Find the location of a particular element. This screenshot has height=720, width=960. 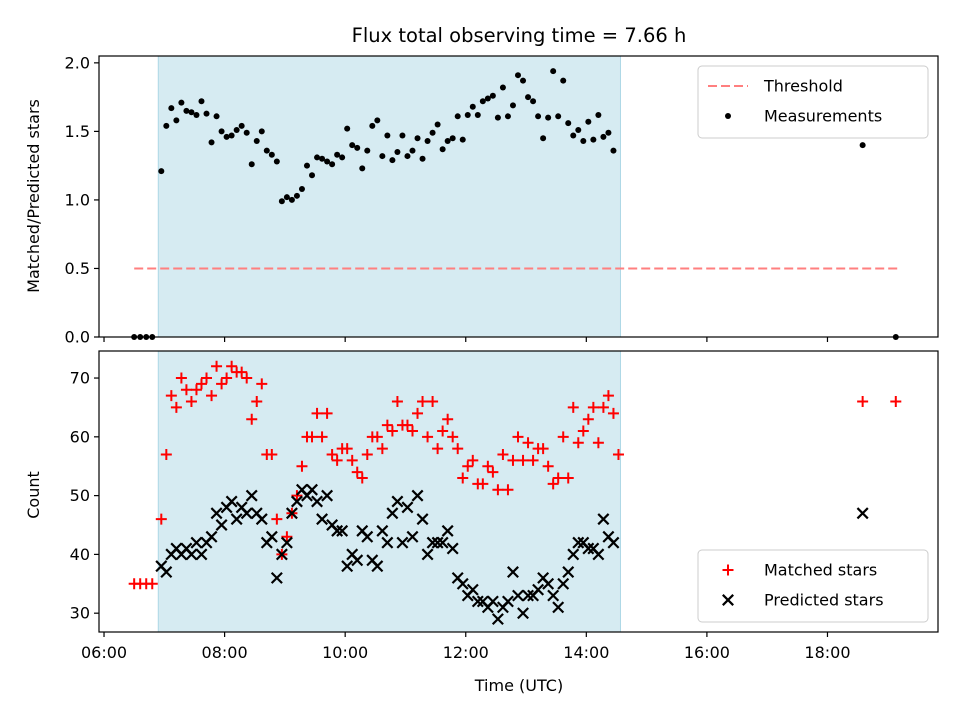

y-tick-label: 1.0 is located at coordinates (77, 199).